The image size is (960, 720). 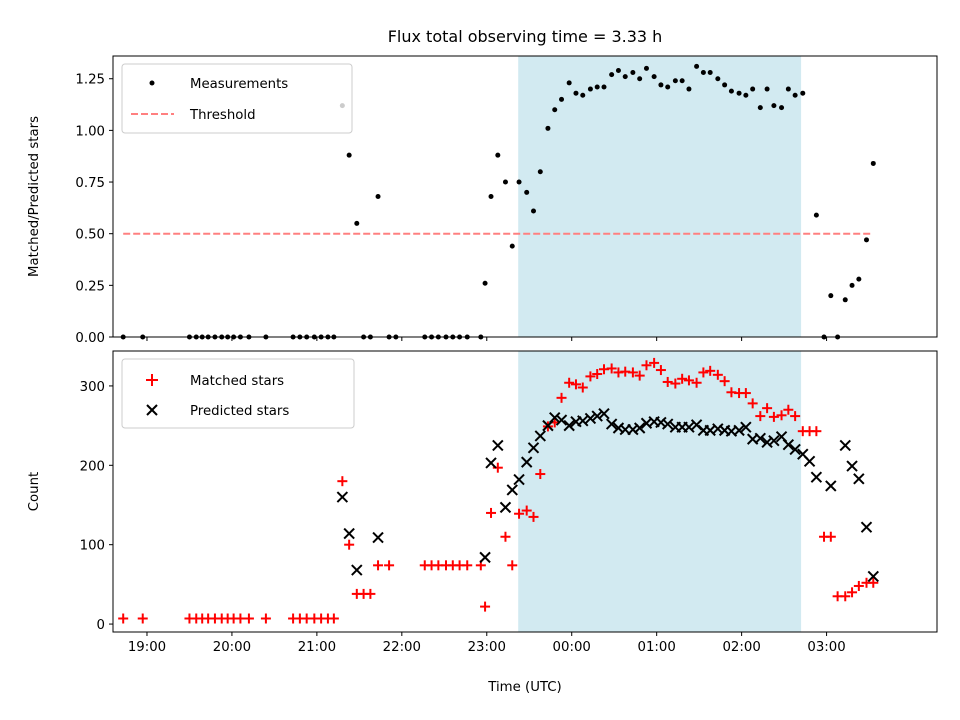 What do you see at coordinates (402, 647) in the screenshot?
I see `x-tick-label-3: 22:00` at bounding box center [402, 647].